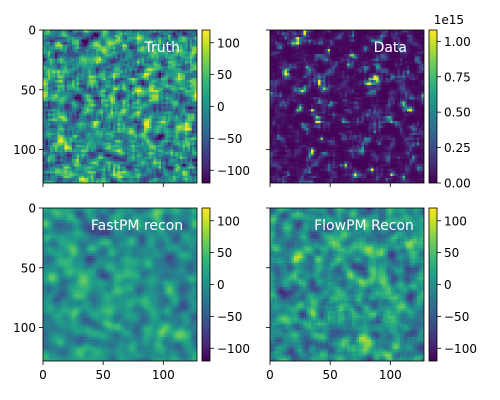  What do you see at coordinates (390, 48) in the screenshot?
I see `panel-title: Data` at bounding box center [390, 48].